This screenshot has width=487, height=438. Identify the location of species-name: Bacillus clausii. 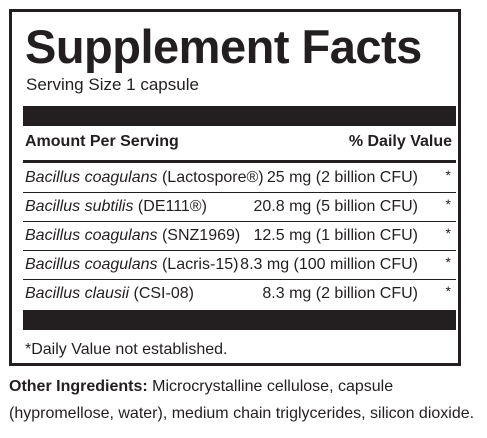
(77, 293).